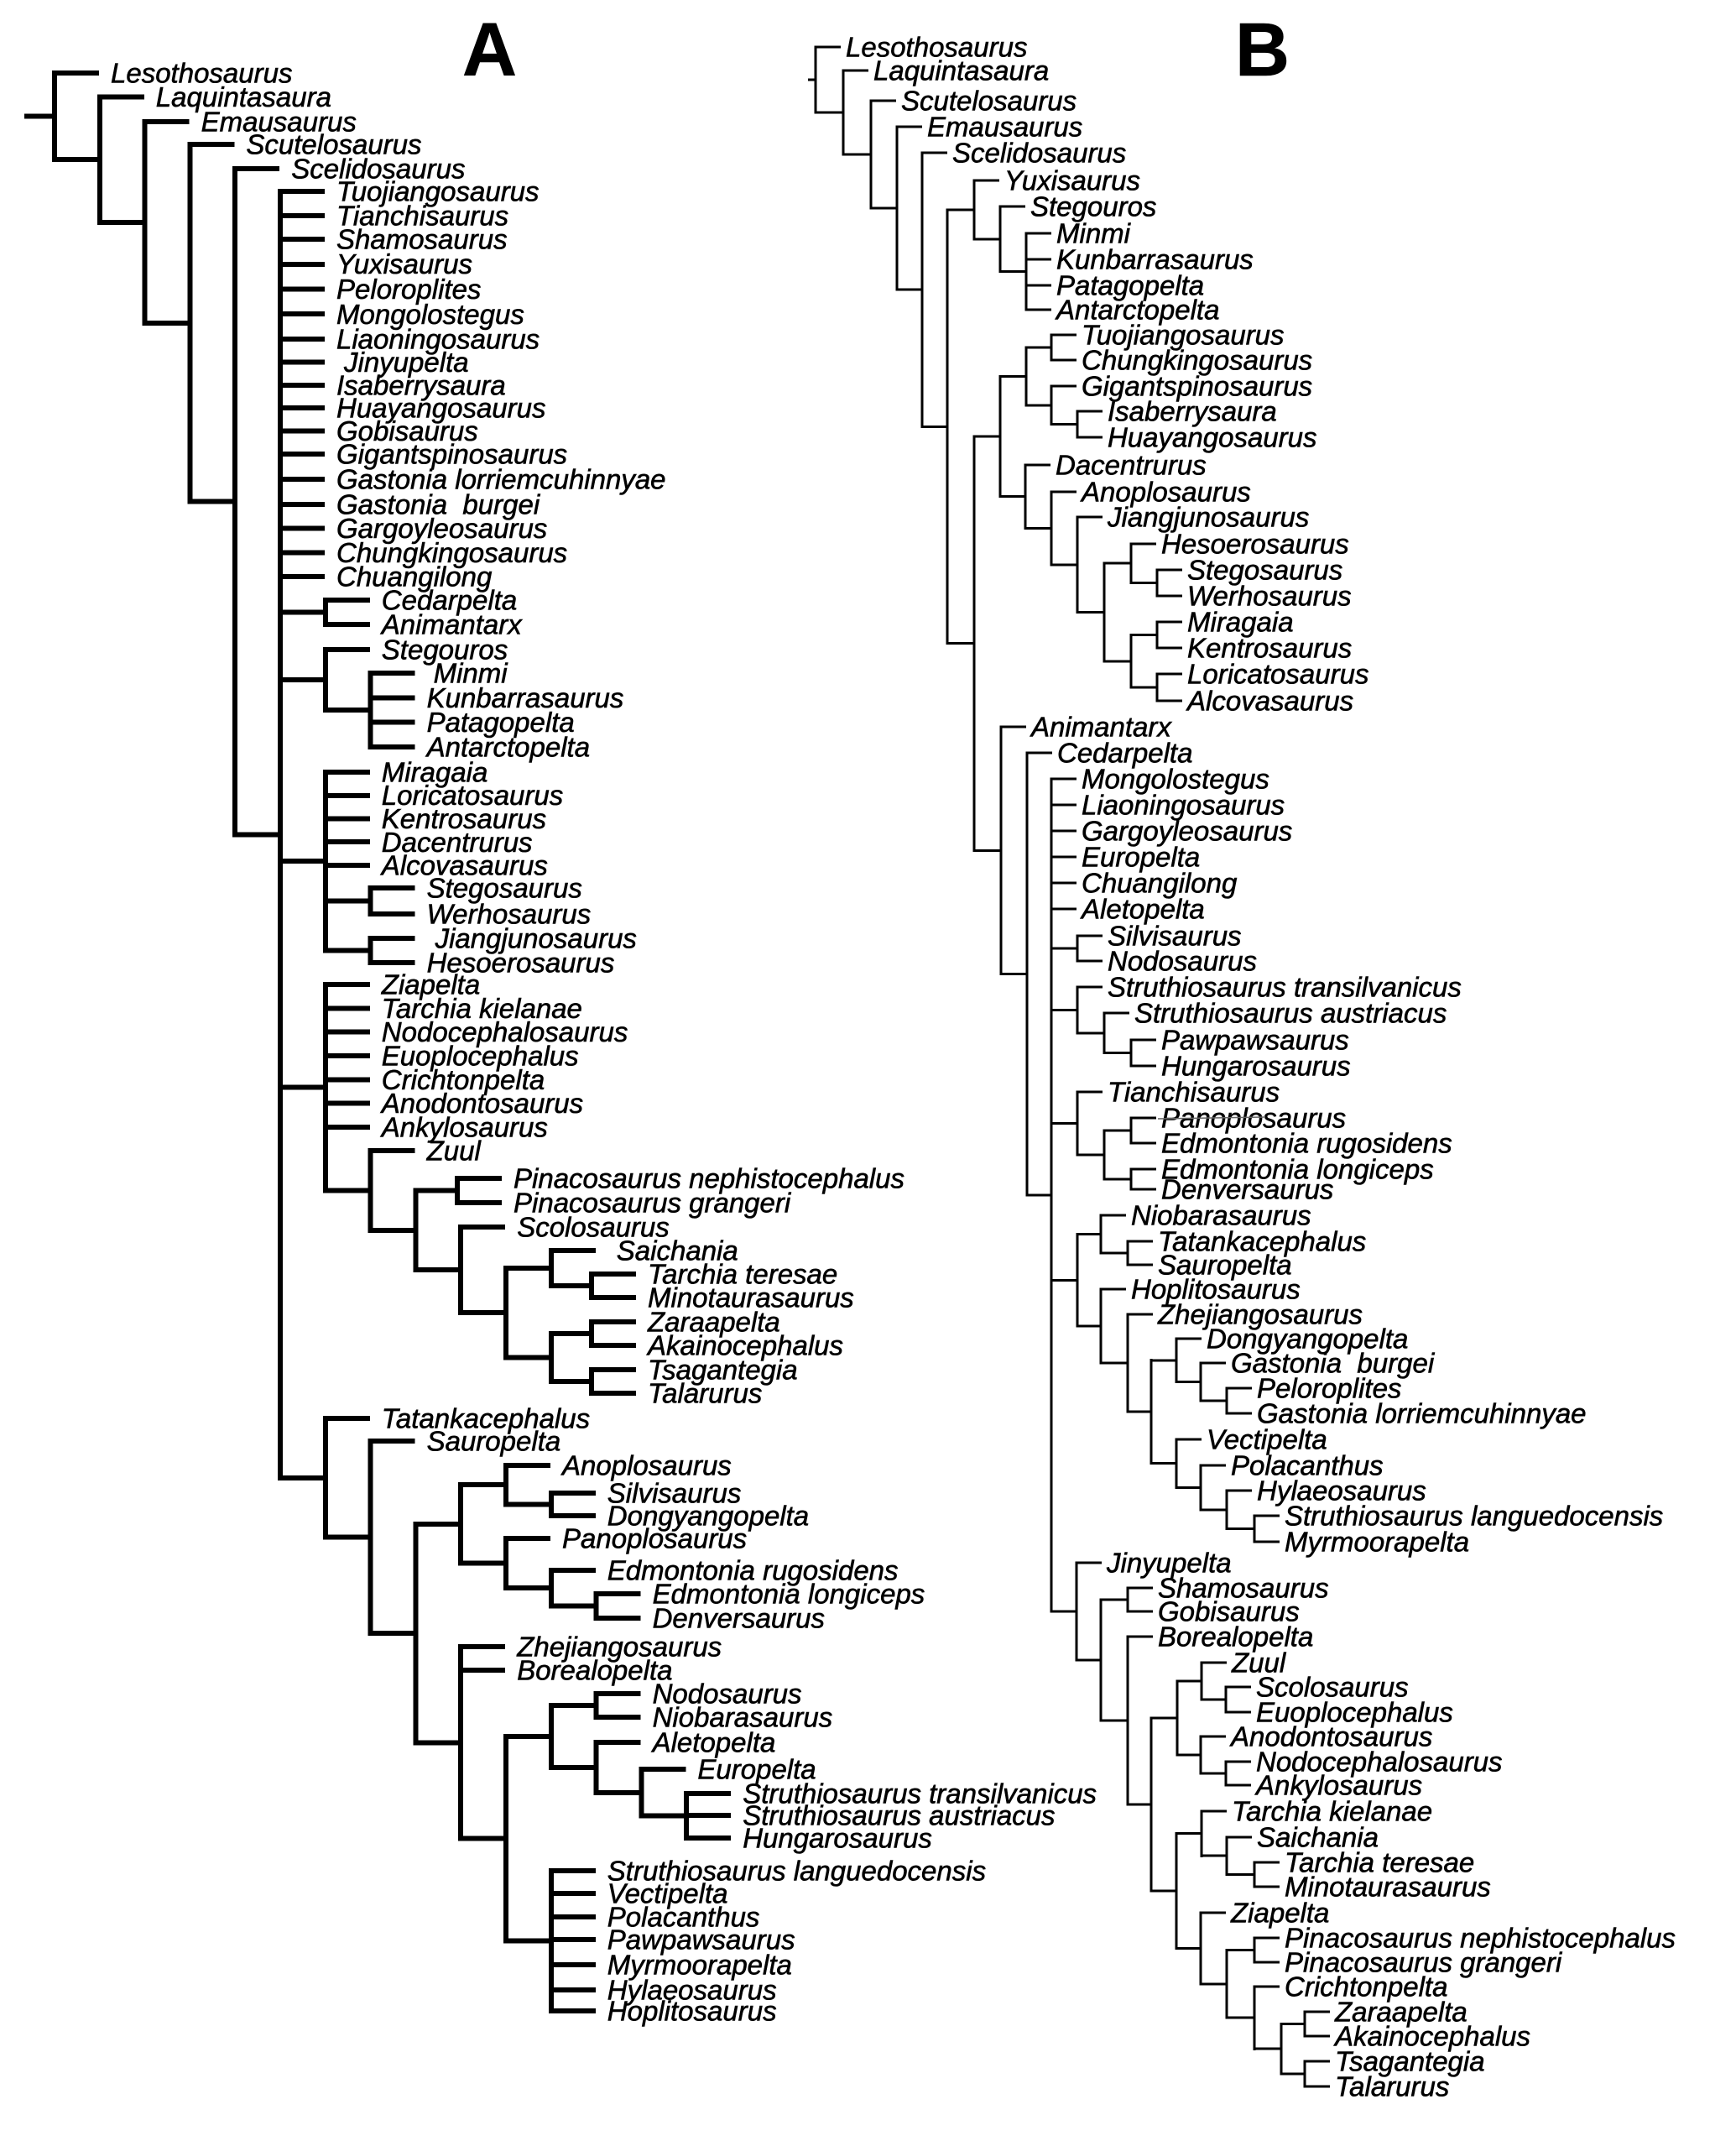 This screenshot has height=2141, width=1736. What do you see at coordinates (1255, 1040) in the screenshot?
I see `svg-text: Pawpawsaurus` at bounding box center [1255, 1040].